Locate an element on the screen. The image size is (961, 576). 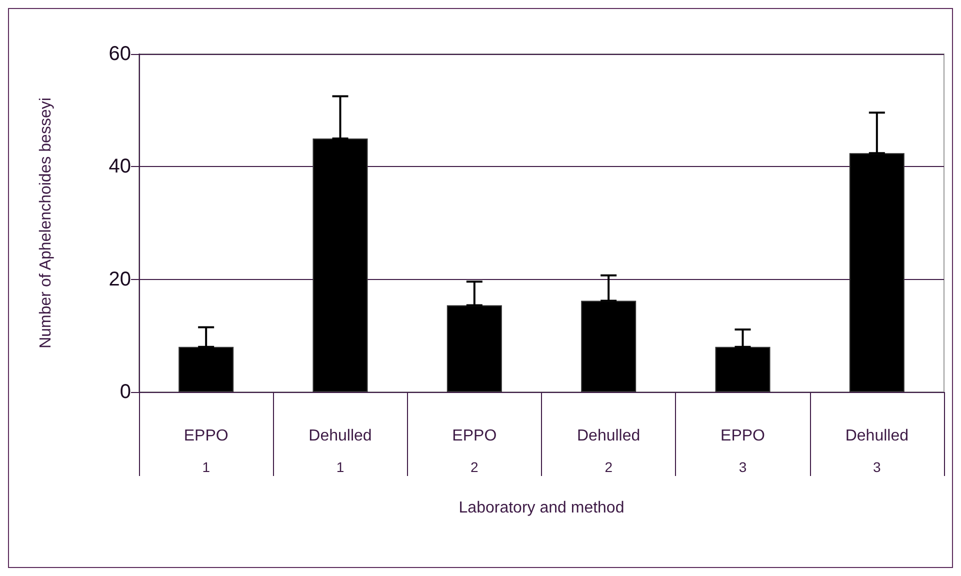
x-tick-label: EPPO 3 is located at coordinates (742, 451).